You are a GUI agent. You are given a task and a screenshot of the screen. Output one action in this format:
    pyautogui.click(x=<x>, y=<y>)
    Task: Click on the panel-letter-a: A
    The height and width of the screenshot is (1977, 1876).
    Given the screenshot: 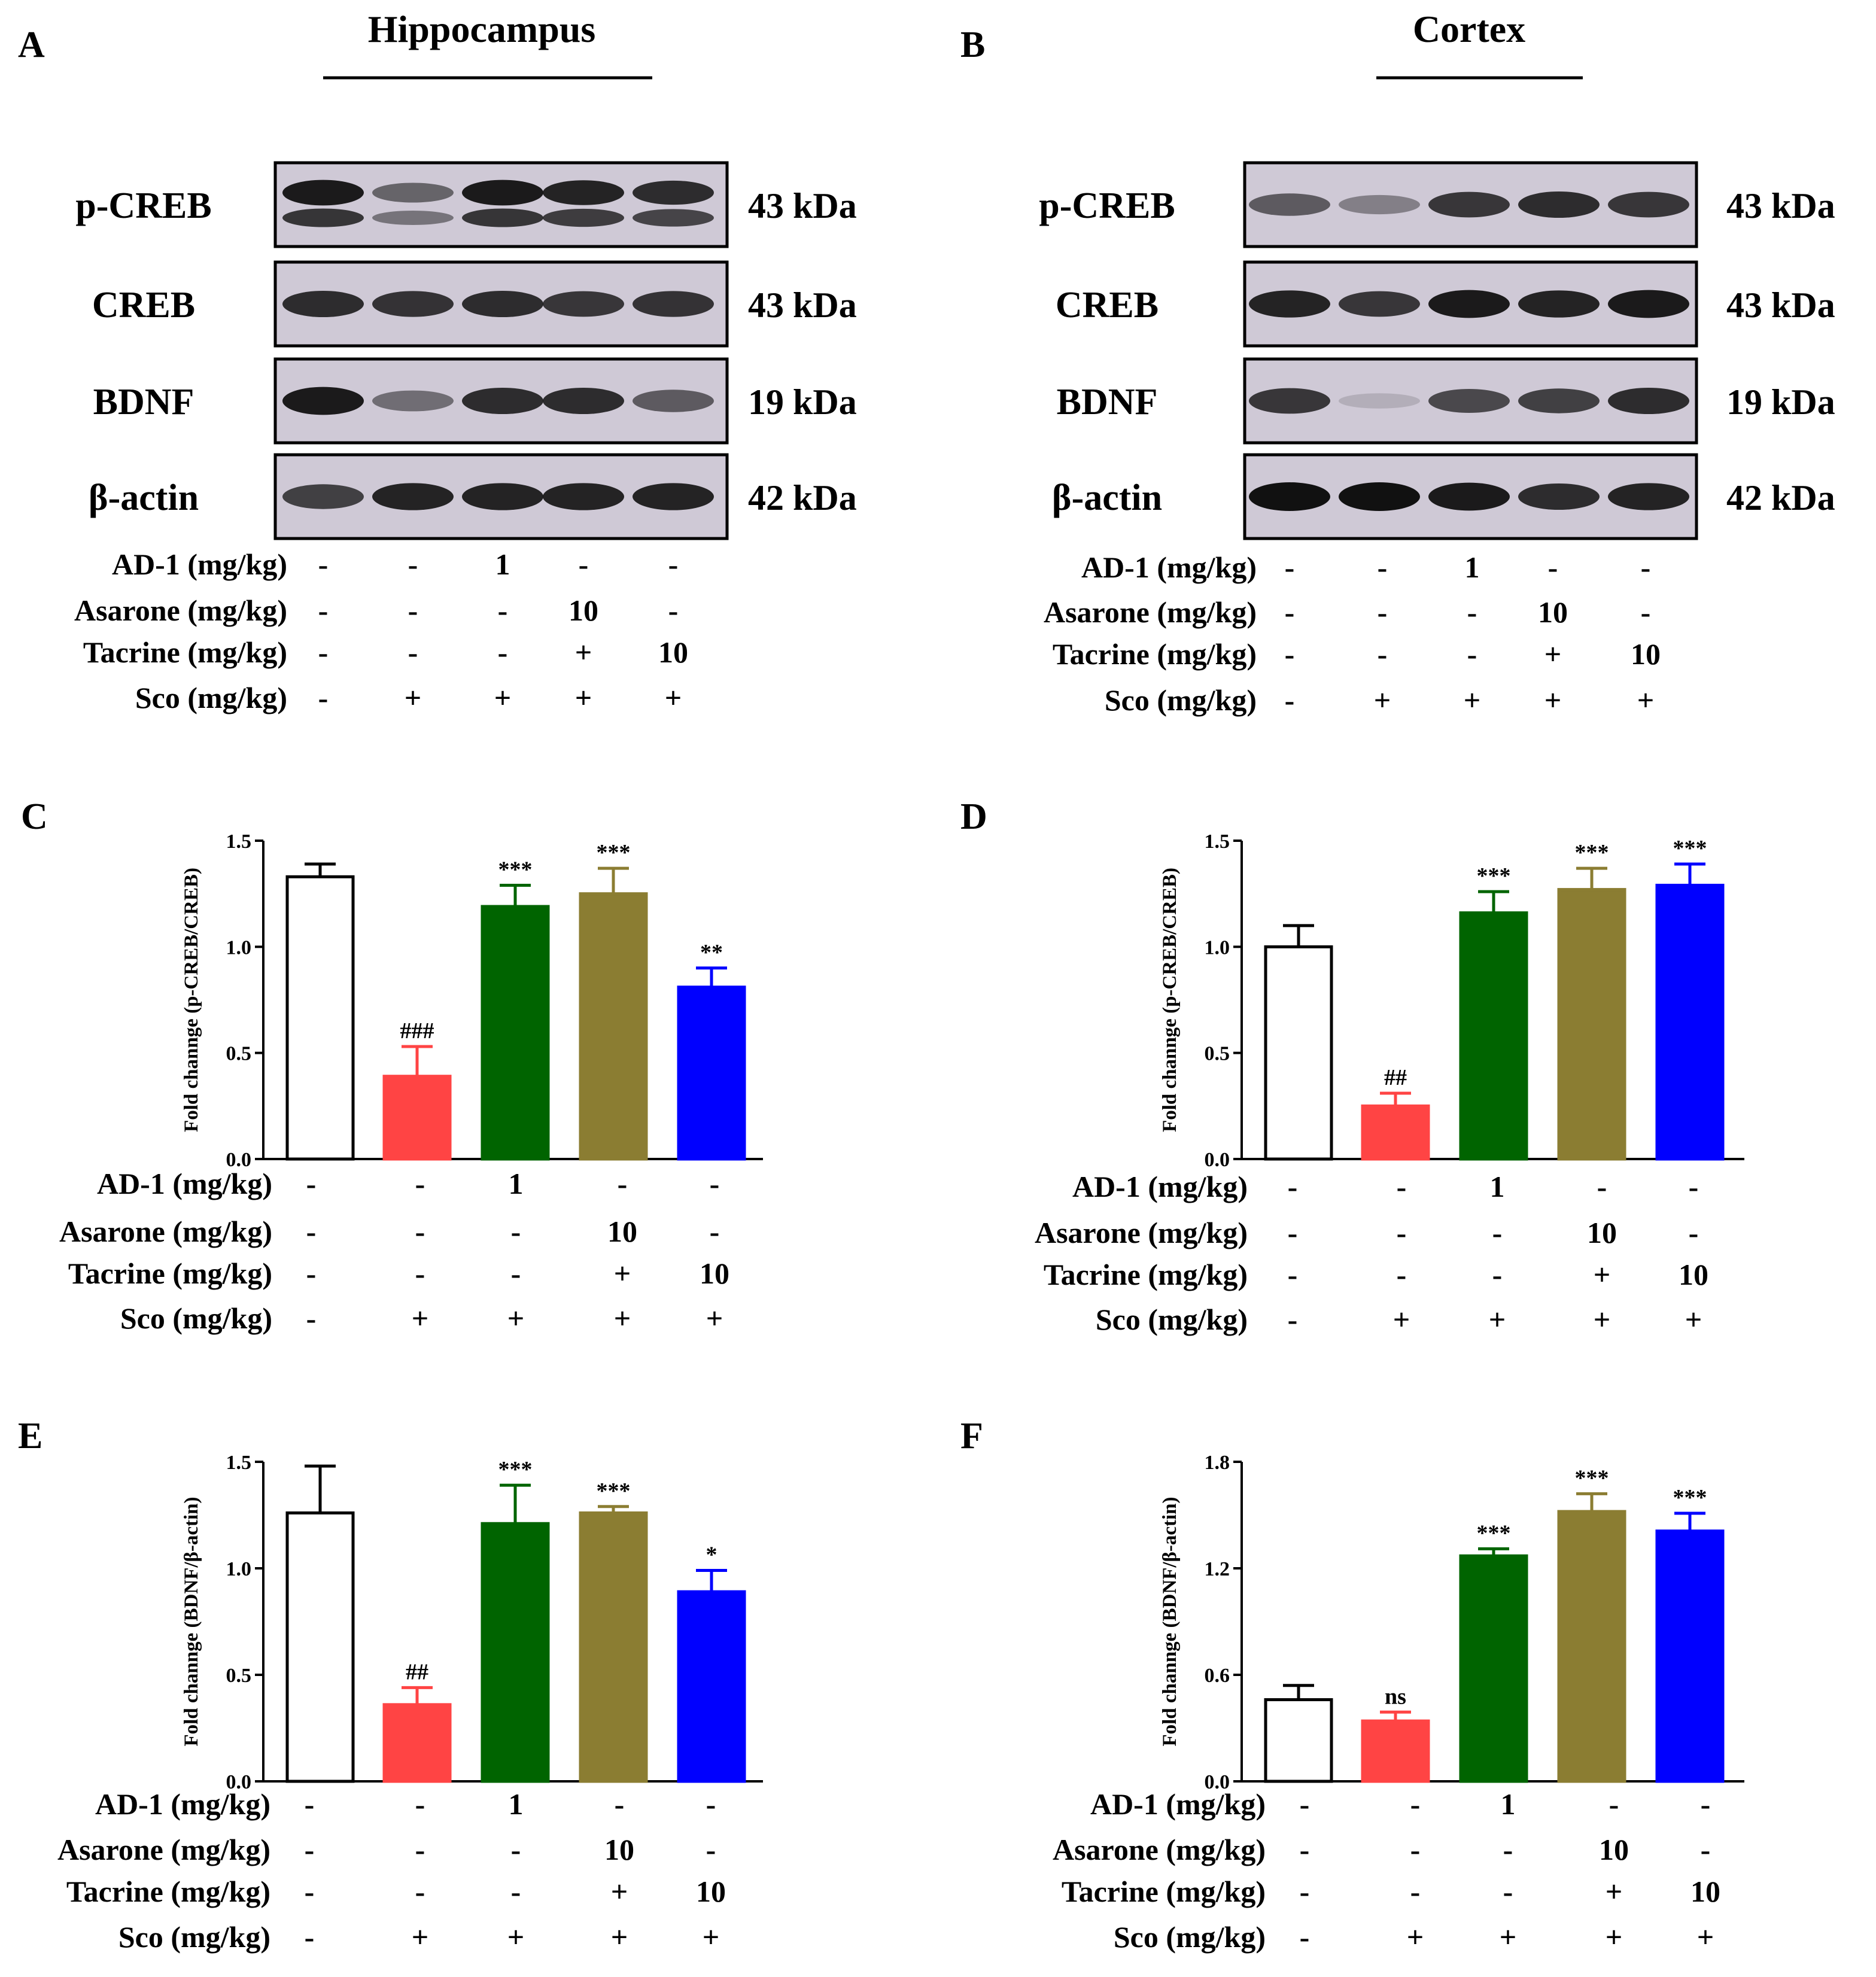 What is the action you would take?
    pyautogui.click(x=31, y=45)
    